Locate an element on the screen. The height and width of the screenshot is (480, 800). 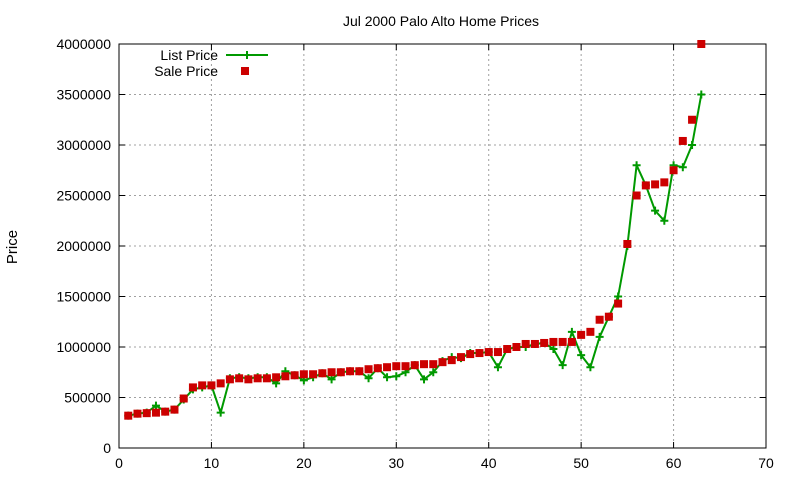
x-tick-label: 50 is located at coordinates (581, 463).